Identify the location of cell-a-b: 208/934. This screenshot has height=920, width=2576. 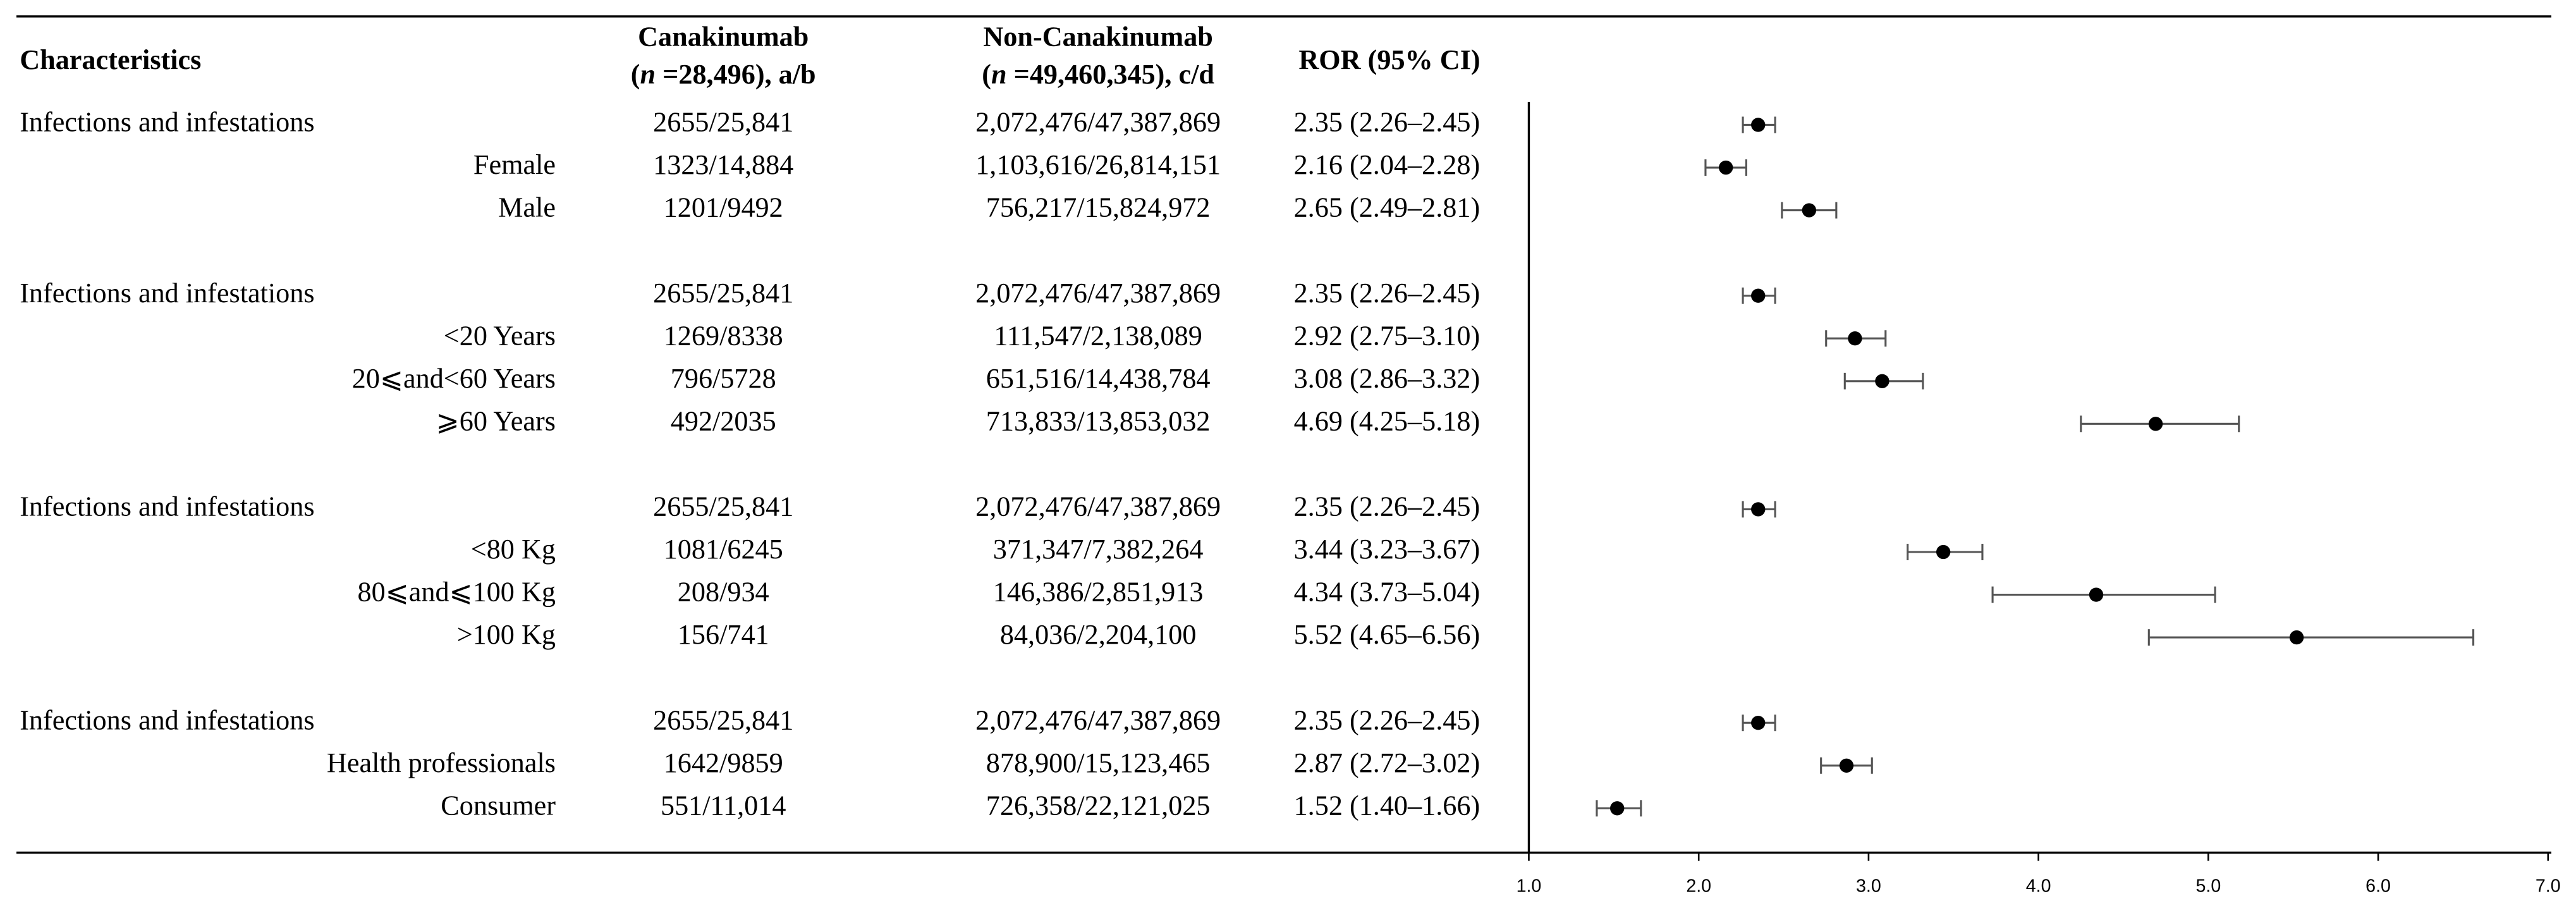
(723, 592).